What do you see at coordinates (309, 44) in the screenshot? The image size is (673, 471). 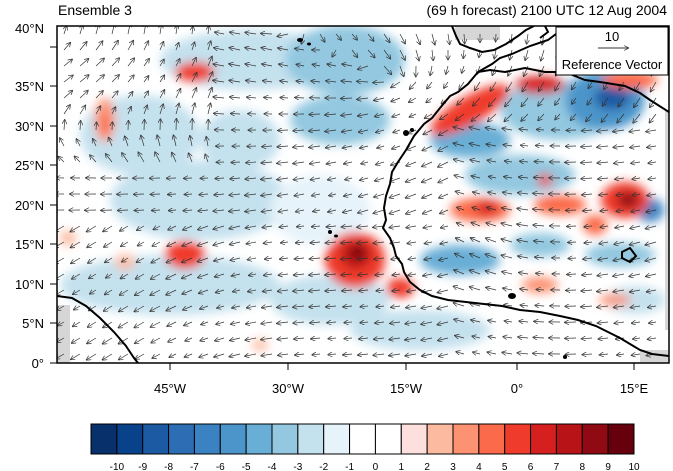 I see `azores-island` at bounding box center [309, 44].